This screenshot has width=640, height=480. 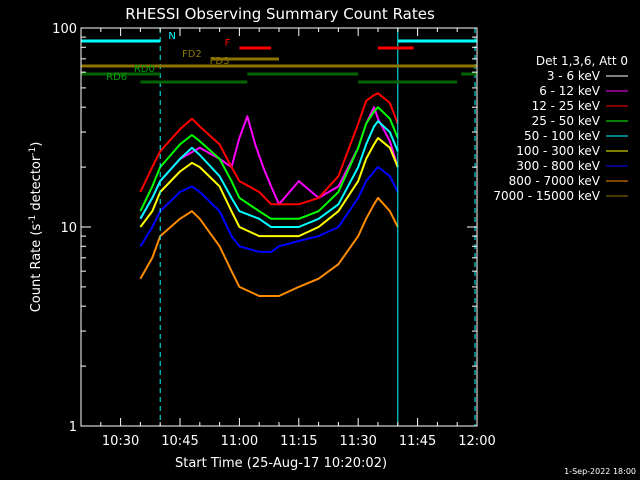 I want to click on legend-label-3: 12 - 25 keV, so click(x=566, y=106).